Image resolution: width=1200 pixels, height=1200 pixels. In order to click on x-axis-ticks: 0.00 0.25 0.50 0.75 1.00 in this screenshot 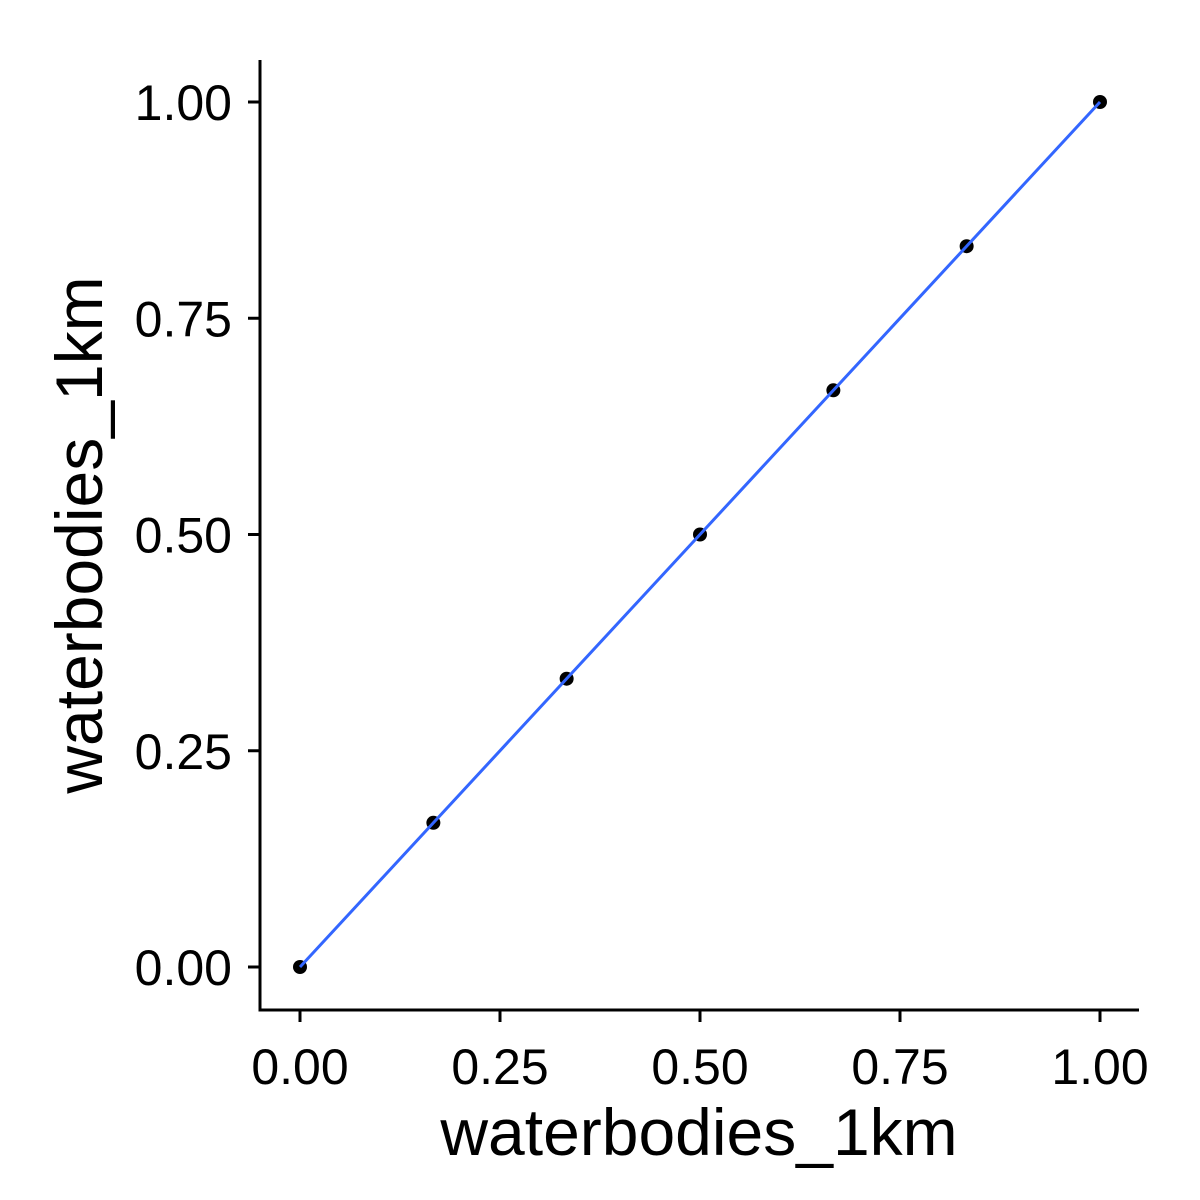, I will do `click(700, 1052)`.